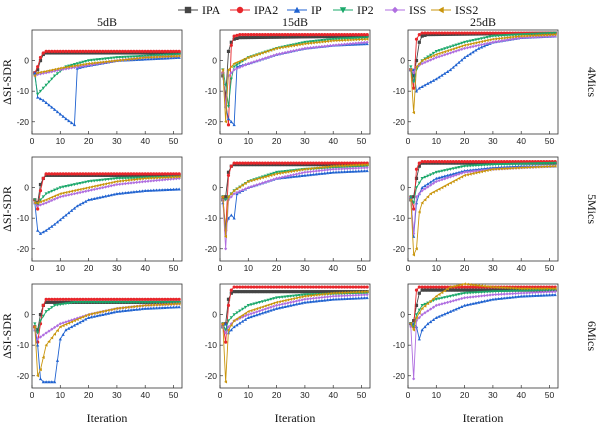 The width and height of the screenshot is (599, 428). Describe the element at coordinates (316, 10) in the screenshot. I see `legend-label-ip: IP` at that location.